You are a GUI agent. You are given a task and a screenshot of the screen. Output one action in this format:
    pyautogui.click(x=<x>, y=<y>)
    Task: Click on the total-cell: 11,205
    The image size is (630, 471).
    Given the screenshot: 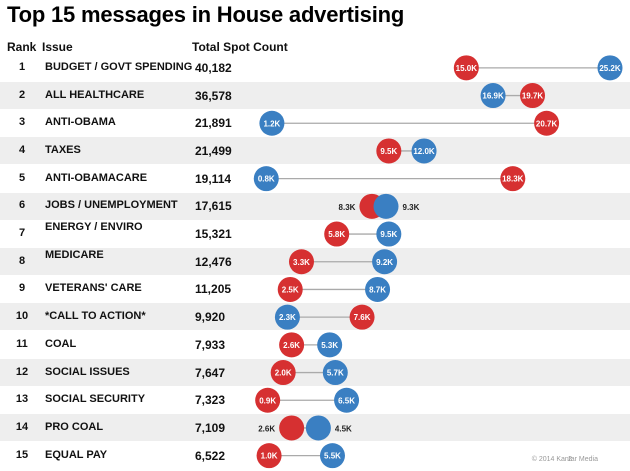 What is the action you would take?
    pyautogui.click(x=213, y=289)
    